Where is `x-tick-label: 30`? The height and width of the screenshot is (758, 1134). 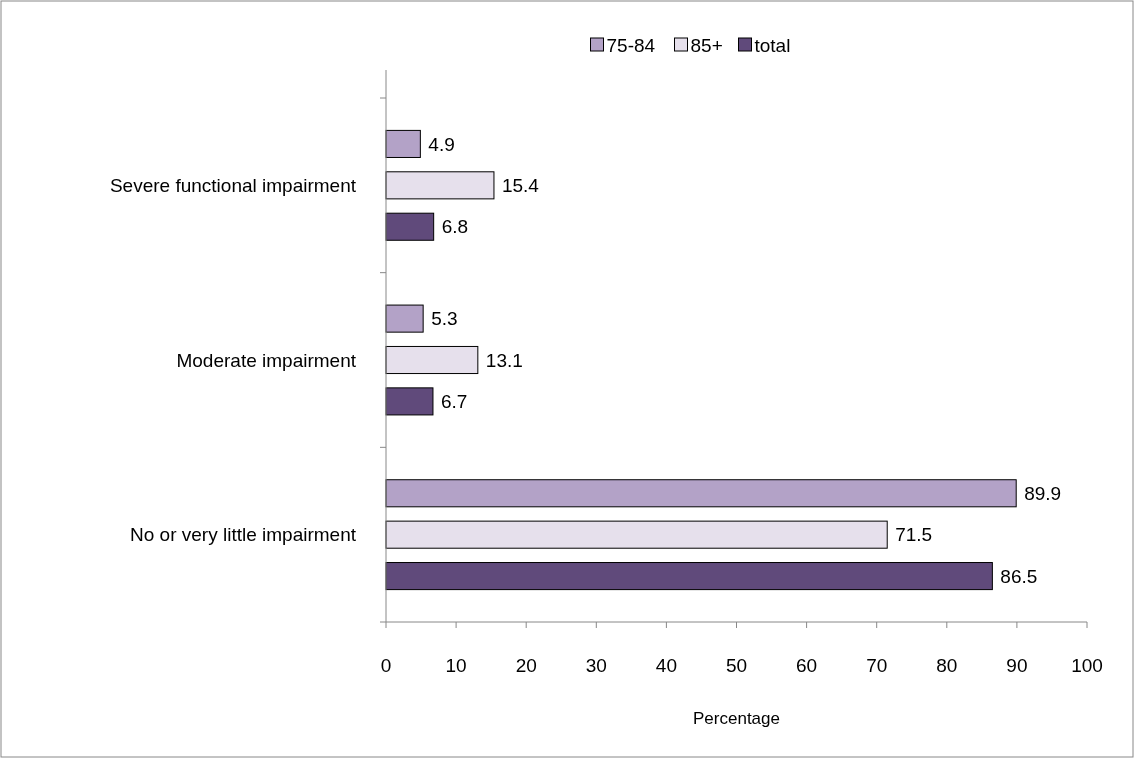
x-tick-label: 30 is located at coordinates (596, 665).